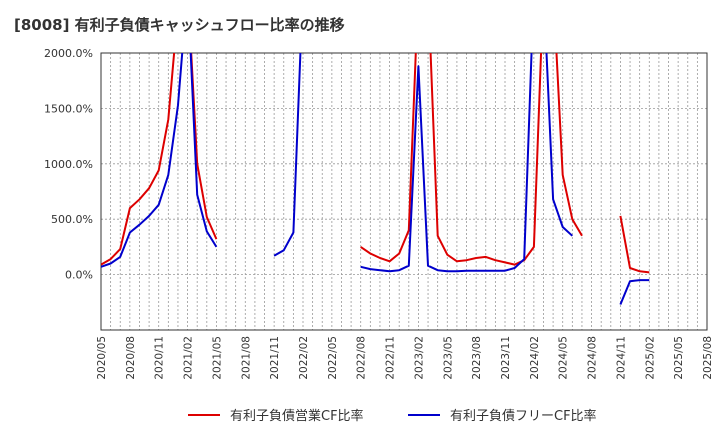 This screenshot has width=720, height=440. What do you see at coordinates (593, 358) in the screenshot?
I see `x-tick-label: 2024/08` at bounding box center [593, 358].